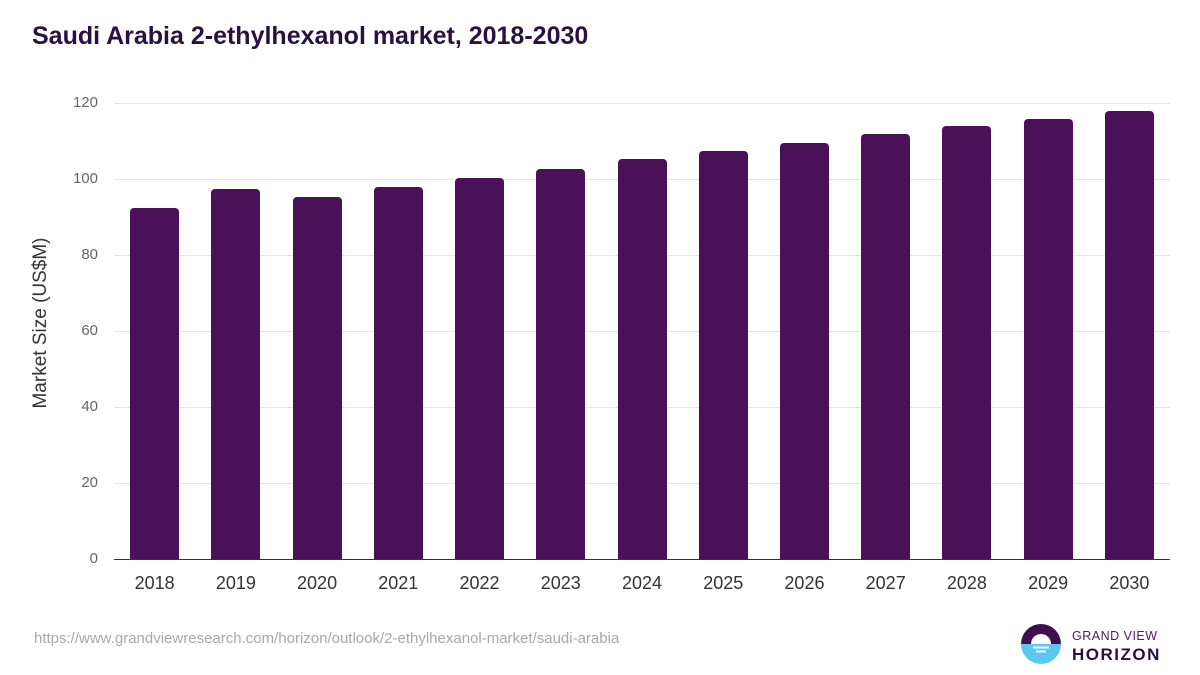 The height and width of the screenshot is (675, 1200). I want to click on x-tick-label: 2027, so click(885, 583).